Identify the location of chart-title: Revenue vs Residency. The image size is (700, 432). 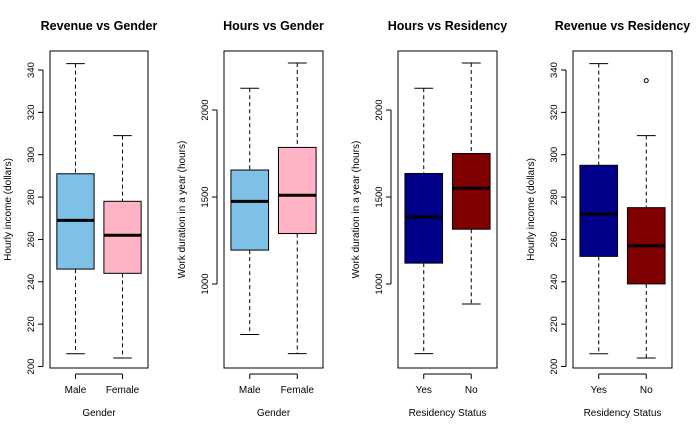
(623, 26).